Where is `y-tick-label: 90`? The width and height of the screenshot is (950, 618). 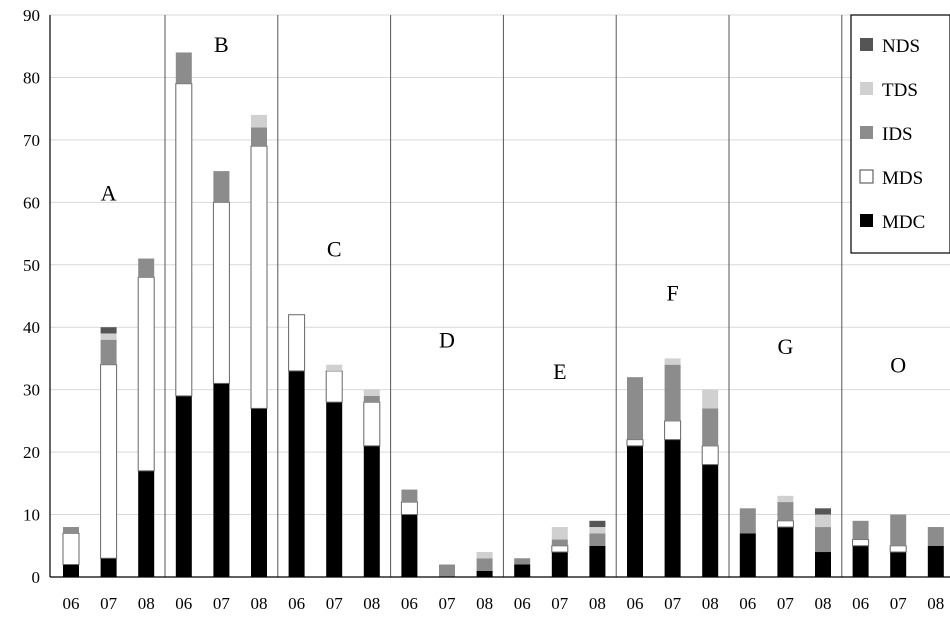 y-tick-label: 90 is located at coordinates (31, 15).